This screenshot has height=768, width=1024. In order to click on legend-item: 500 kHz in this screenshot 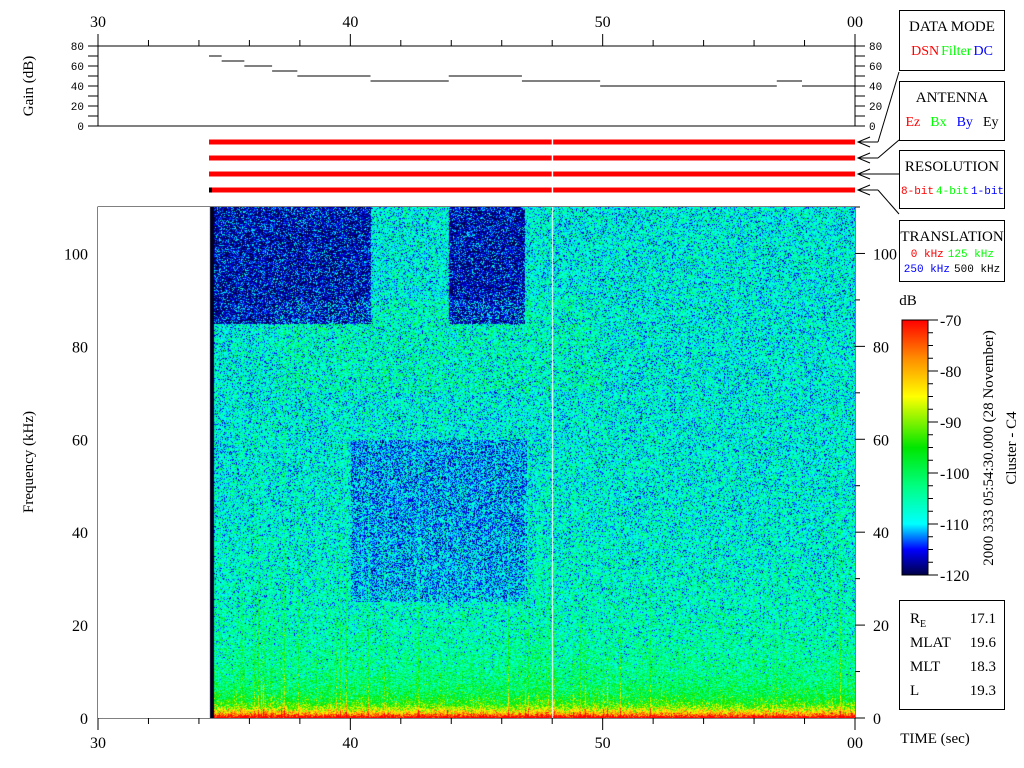, I will do `click(977, 270)`.